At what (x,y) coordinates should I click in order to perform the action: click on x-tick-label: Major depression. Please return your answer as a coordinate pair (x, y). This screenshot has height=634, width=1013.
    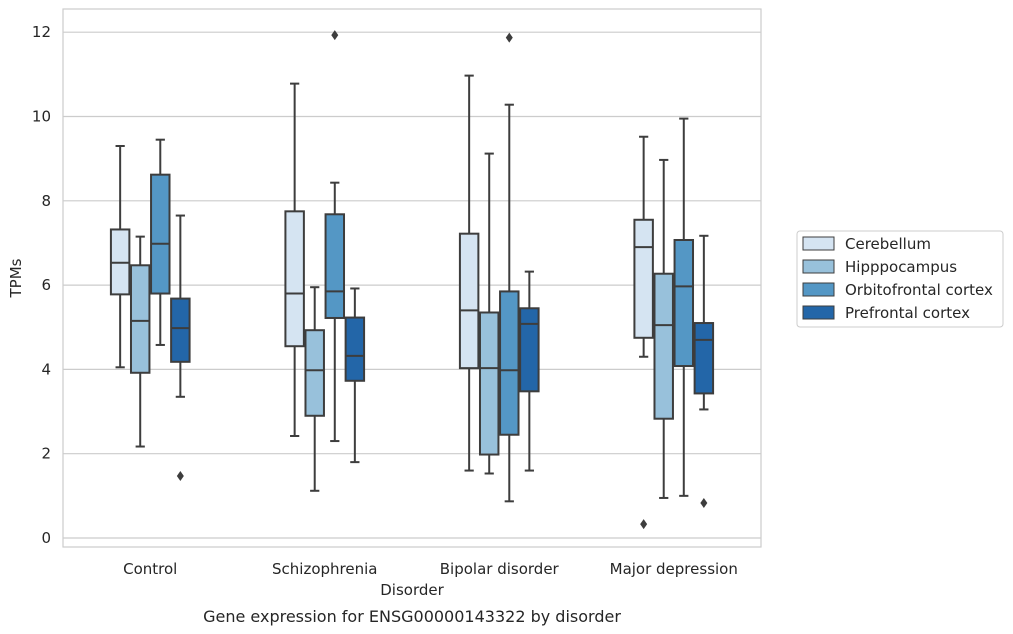
    Looking at the image, I should click on (674, 569).